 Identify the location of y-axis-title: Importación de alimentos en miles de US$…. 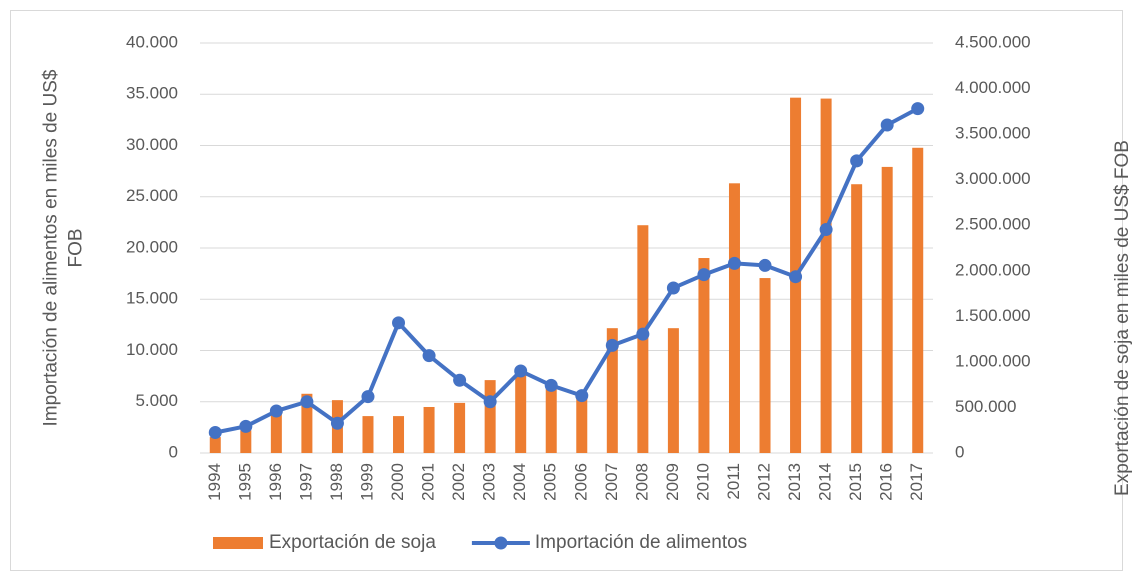
(64, 247).